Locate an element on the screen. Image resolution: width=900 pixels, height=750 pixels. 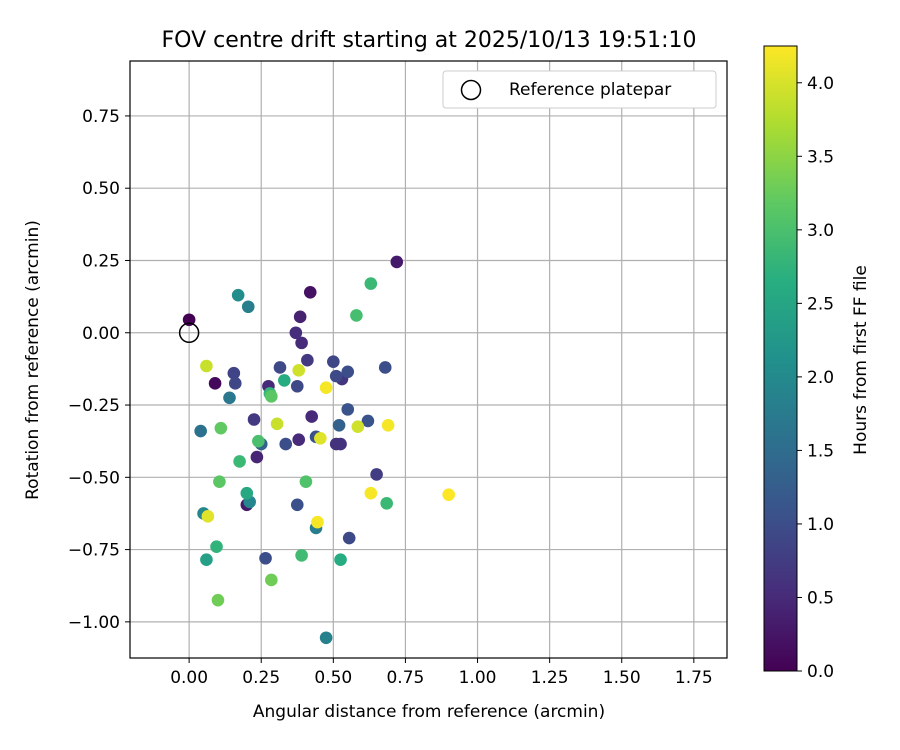
colorbar-label: Hours from first FF file is located at coordinates (861, 360).